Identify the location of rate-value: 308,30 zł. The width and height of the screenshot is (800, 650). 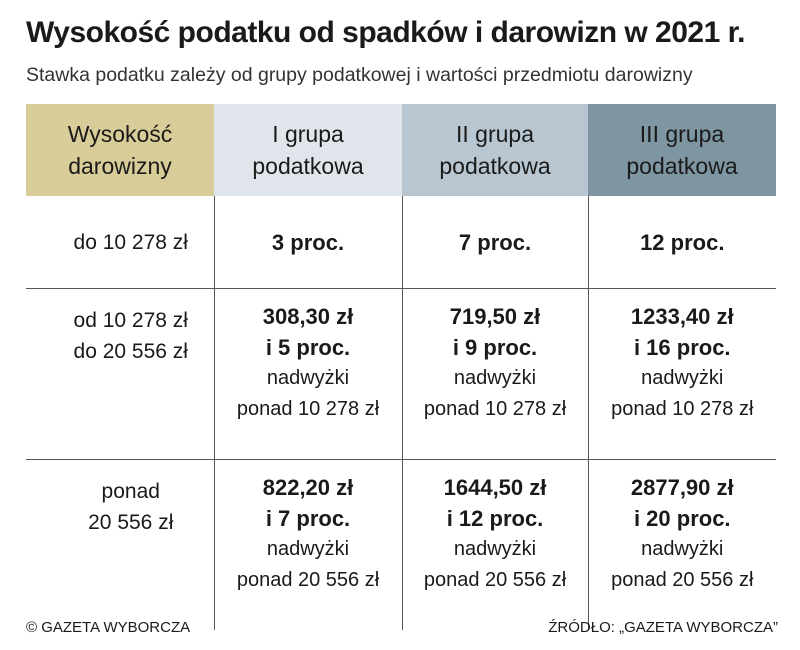
(308, 316).